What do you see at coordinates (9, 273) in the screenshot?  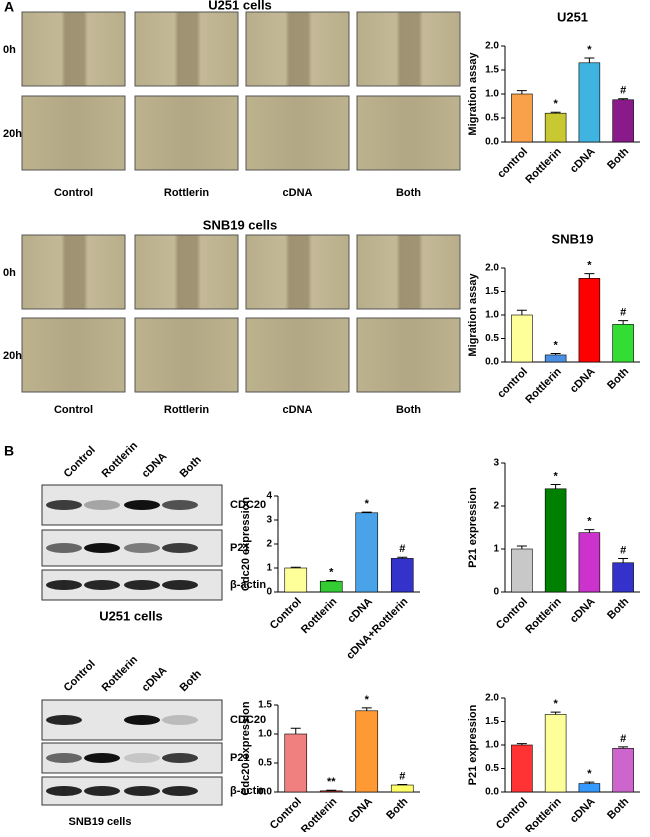 I see `time-label: 0h` at bounding box center [9, 273].